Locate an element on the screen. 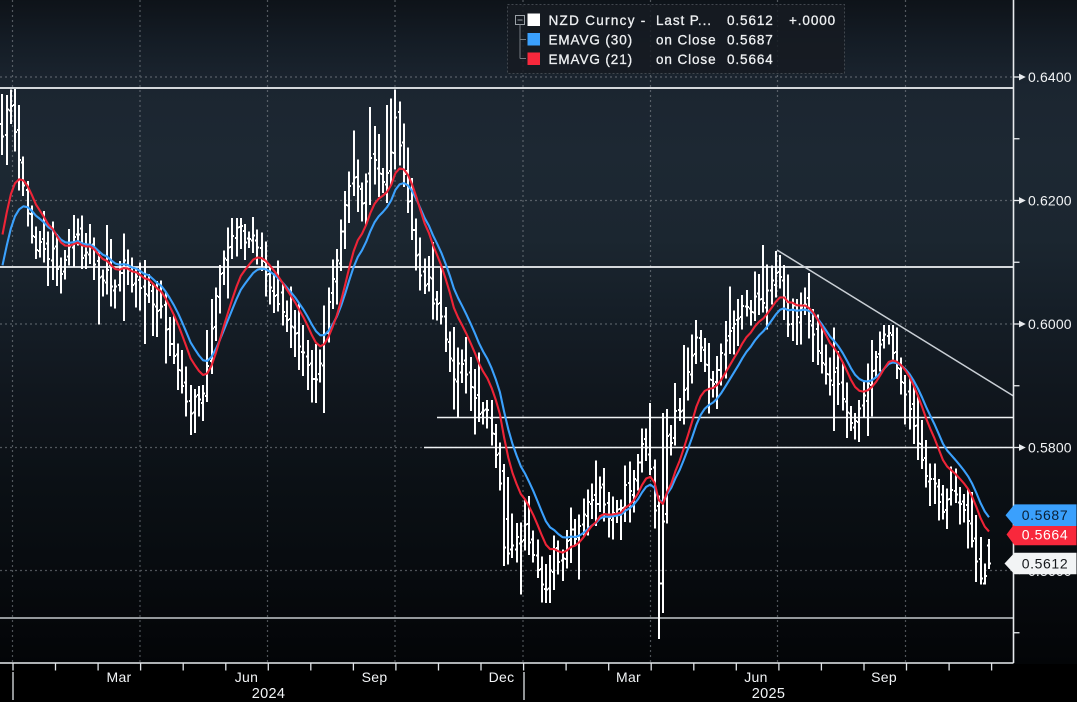  svg-text: EMAVG (30) is located at coordinates (591, 40).